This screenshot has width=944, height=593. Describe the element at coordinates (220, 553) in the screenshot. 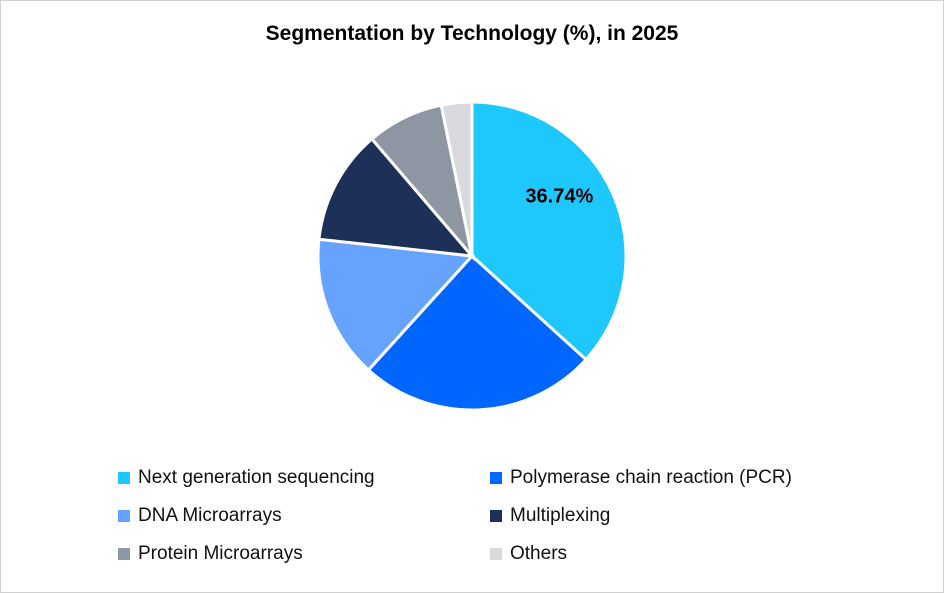

I see `legend-label: Protein Microarrays` at that location.